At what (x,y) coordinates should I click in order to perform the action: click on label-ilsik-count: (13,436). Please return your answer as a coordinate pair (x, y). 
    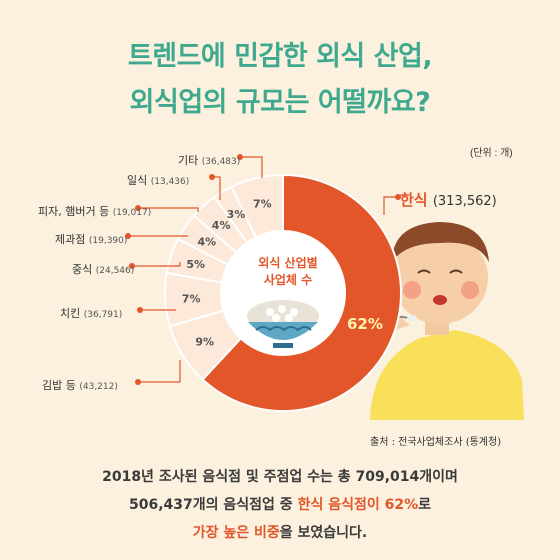
    Looking at the image, I should click on (170, 182).